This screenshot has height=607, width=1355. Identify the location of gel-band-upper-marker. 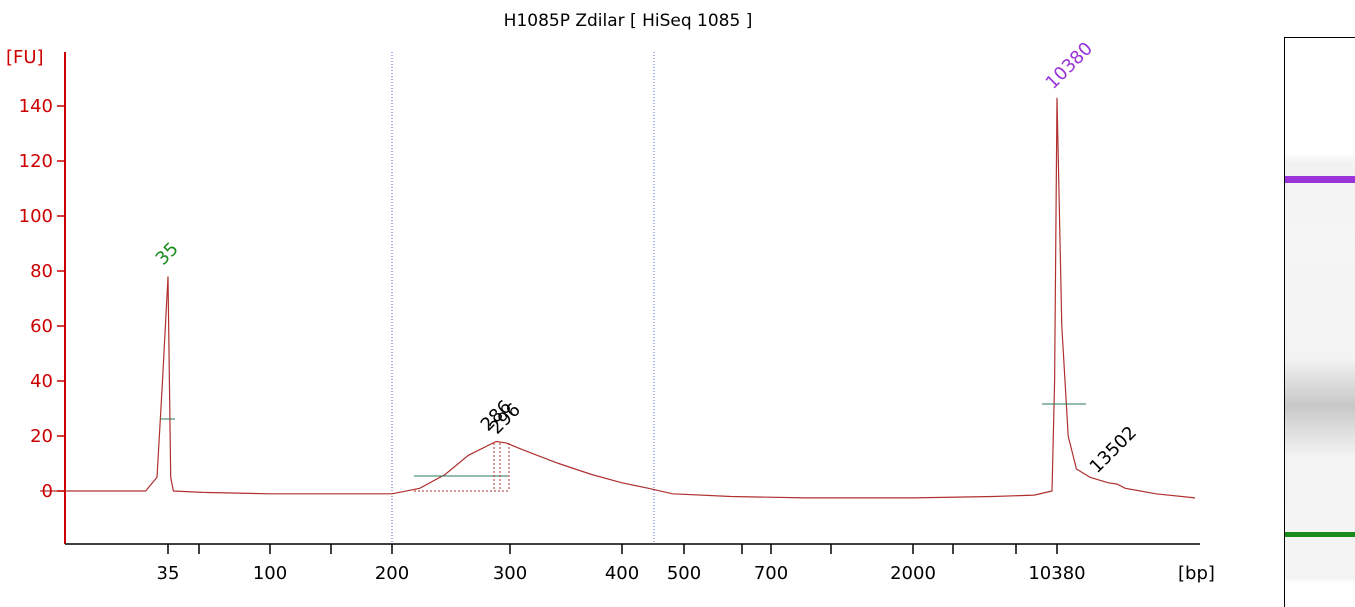
(1320, 179).